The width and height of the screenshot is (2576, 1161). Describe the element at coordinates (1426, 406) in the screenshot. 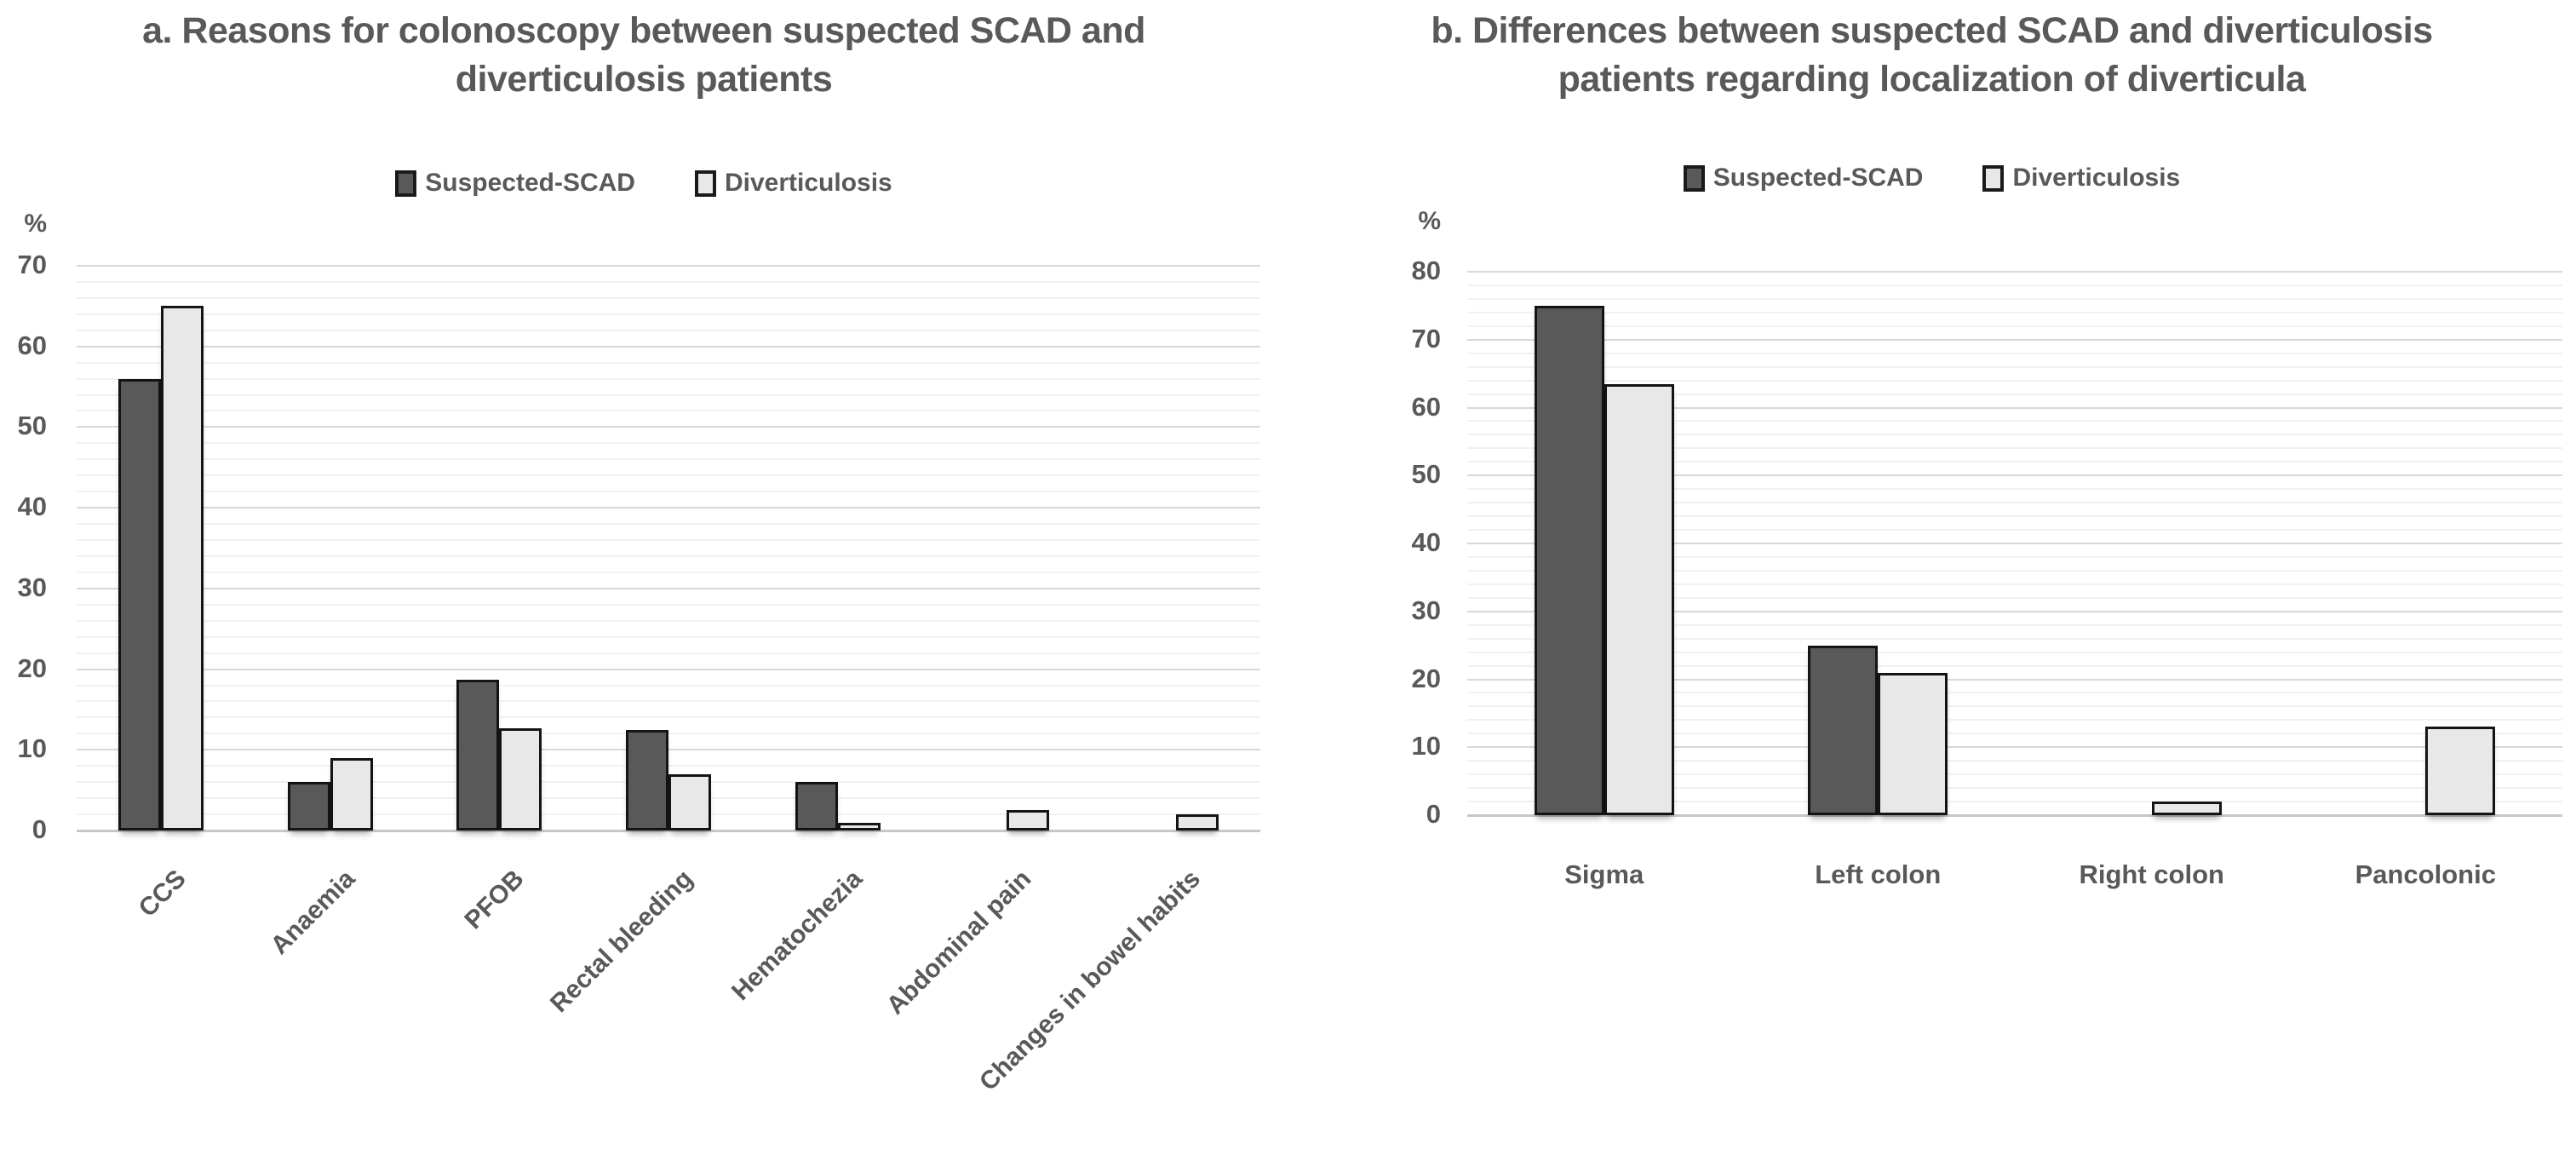

I see `y-tick-label: 60` at that location.